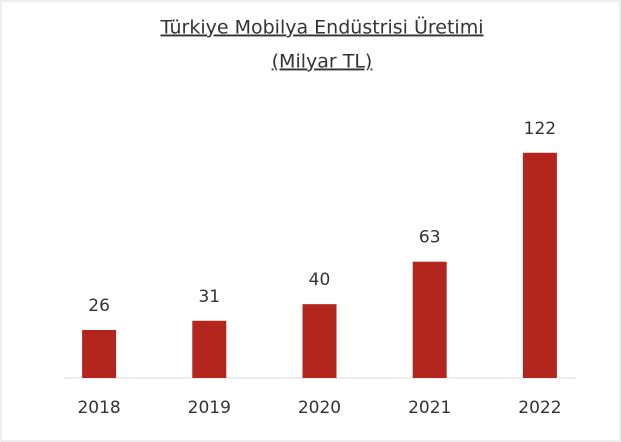 Image resolution: width=621 pixels, height=442 pixels. I want to click on x-tick-label: 2019, so click(209, 408).